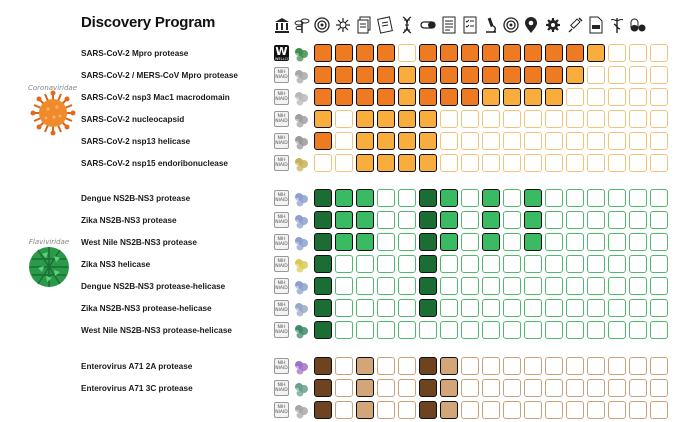  Describe the element at coordinates (428, 25) in the screenshot. I see `capsule-icon` at that location.